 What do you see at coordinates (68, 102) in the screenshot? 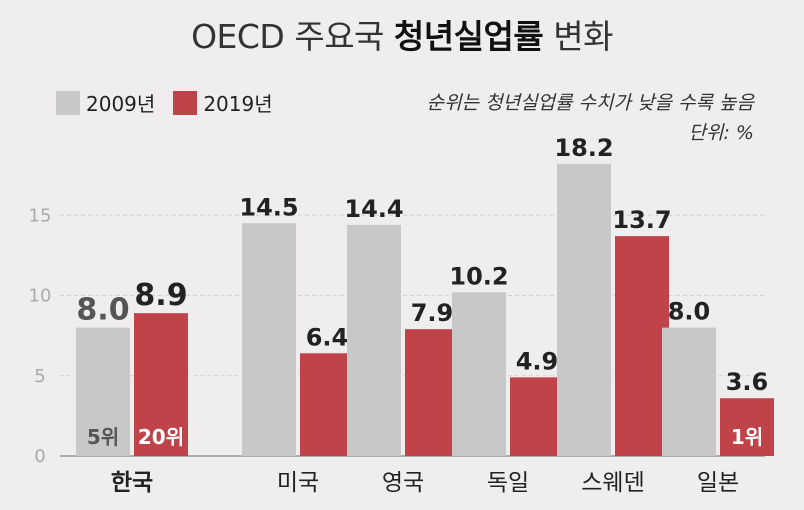
I see `legend-swatch-2009` at bounding box center [68, 102].